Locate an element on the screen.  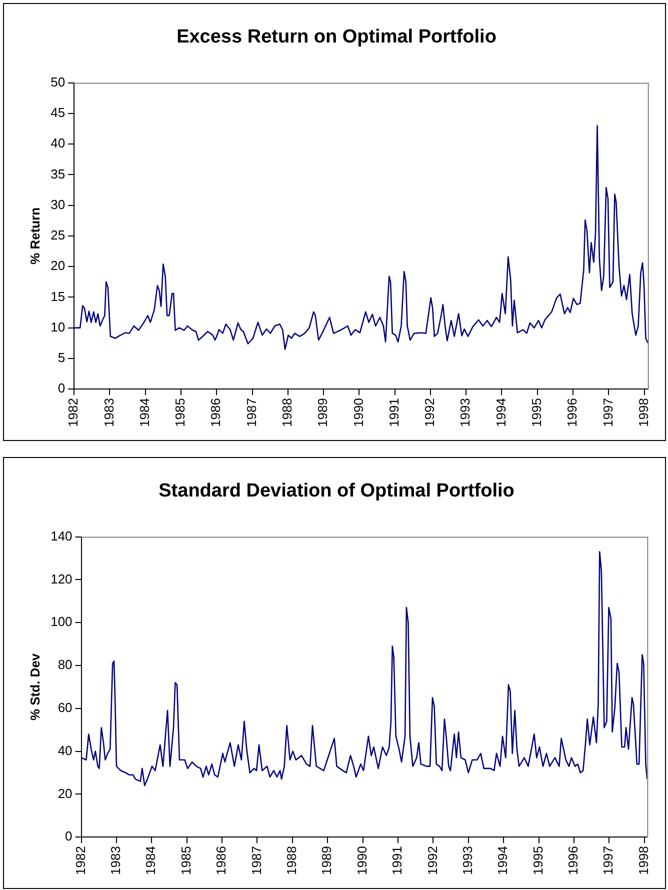
y-tick-label: 45 is located at coordinates (58, 112).